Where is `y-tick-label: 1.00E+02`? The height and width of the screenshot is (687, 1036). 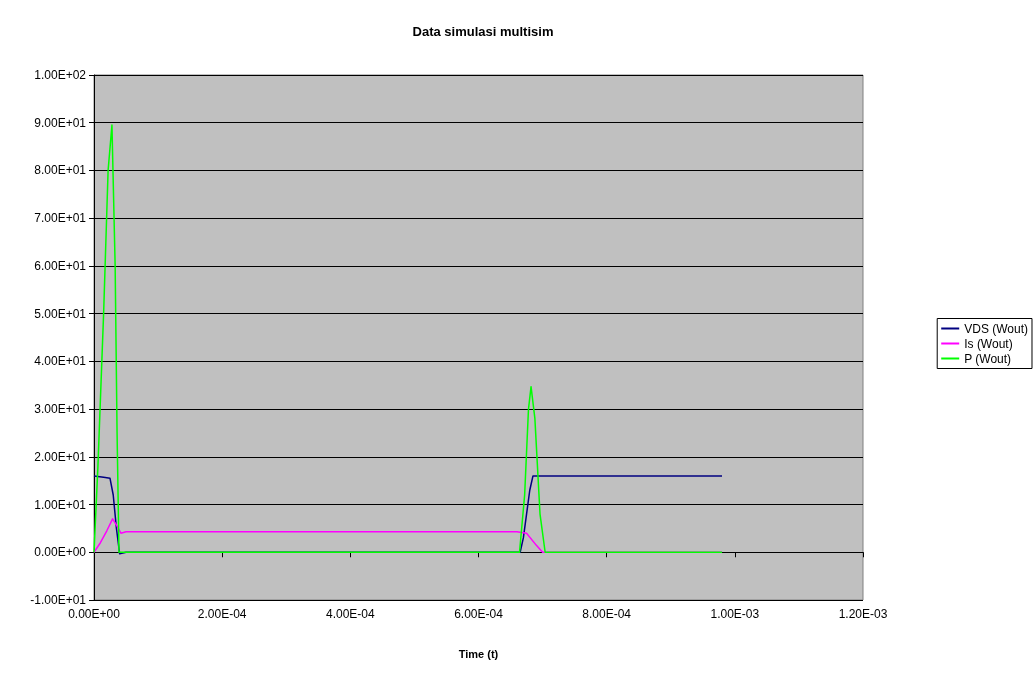 y-tick-label: 1.00E+02 is located at coordinates (60, 75).